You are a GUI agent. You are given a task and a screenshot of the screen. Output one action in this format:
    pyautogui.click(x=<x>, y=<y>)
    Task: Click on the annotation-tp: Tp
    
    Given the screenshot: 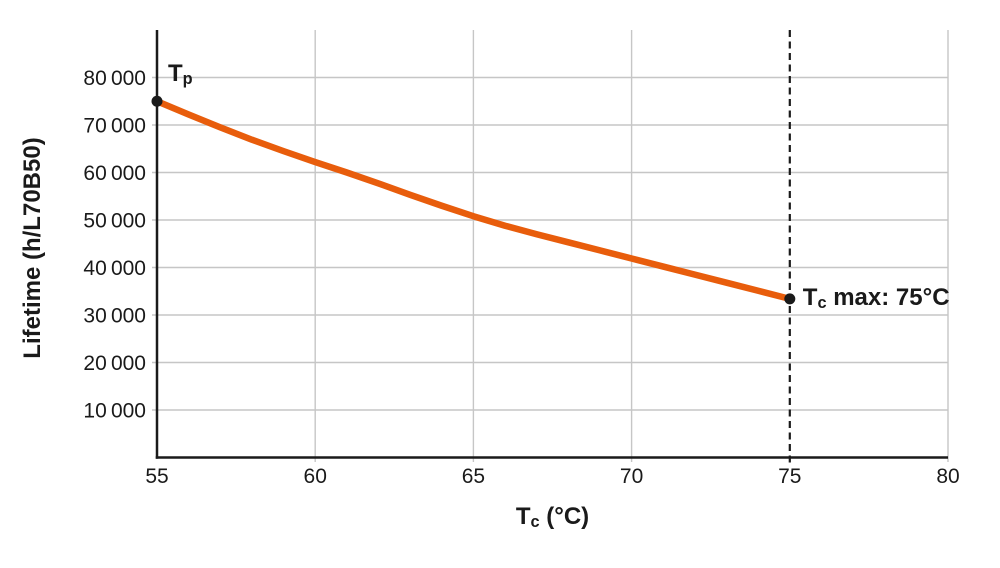 What is the action you would take?
    pyautogui.click(x=180, y=74)
    